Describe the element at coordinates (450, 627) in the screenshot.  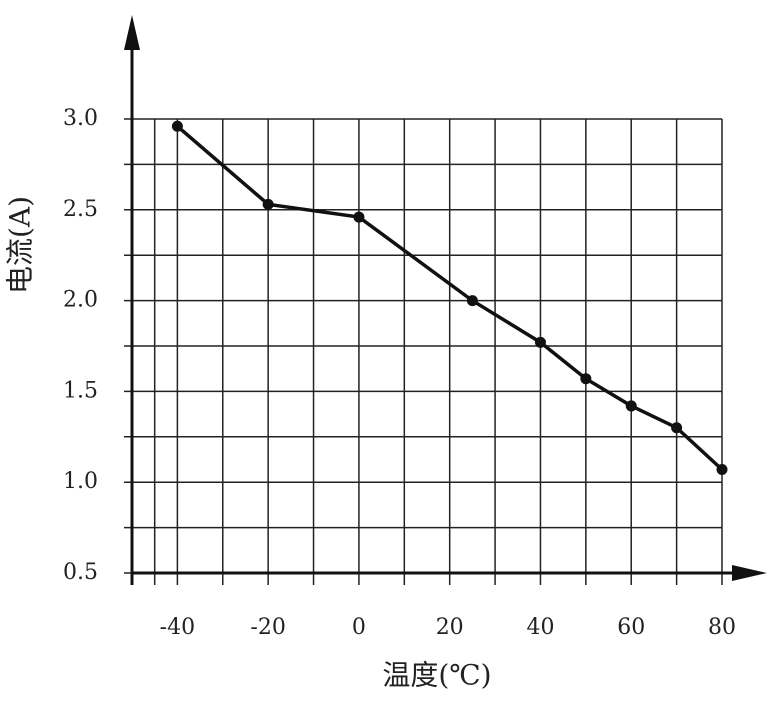
I see `x-tick-label: 20` at that location.